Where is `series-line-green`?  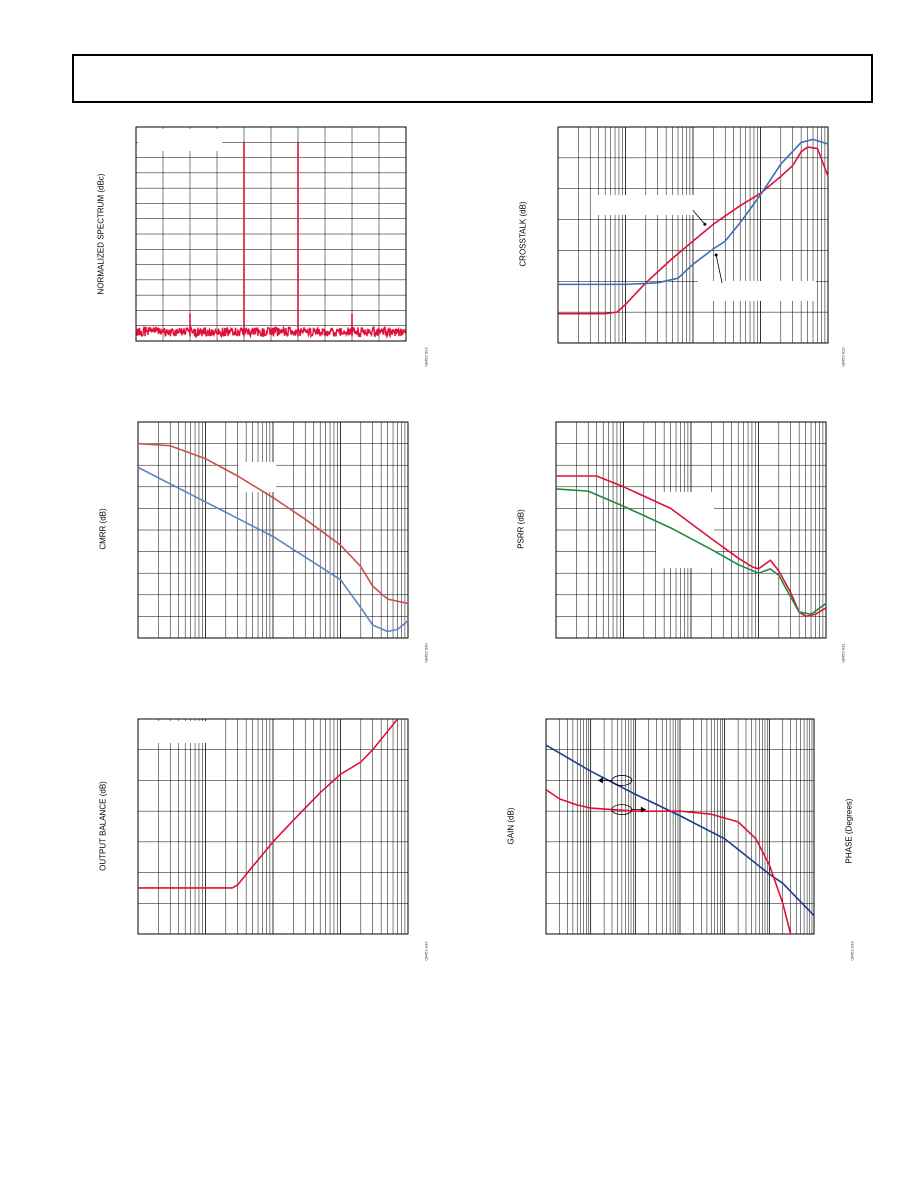
series-line-green is located at coordinates (691, 552).